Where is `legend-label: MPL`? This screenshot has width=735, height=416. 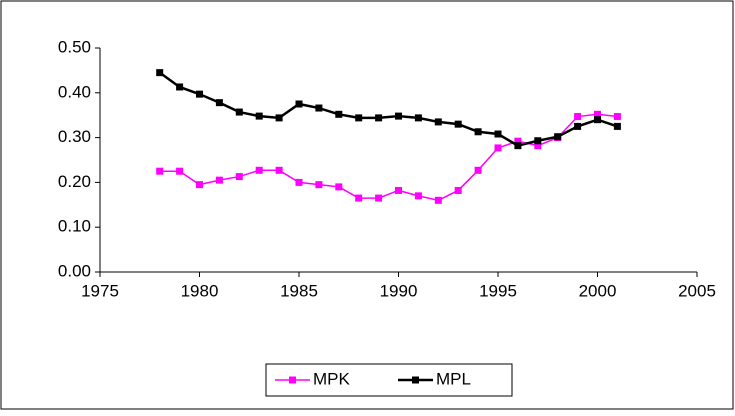
legend-label: MPL is located at coordinates (453, 378).